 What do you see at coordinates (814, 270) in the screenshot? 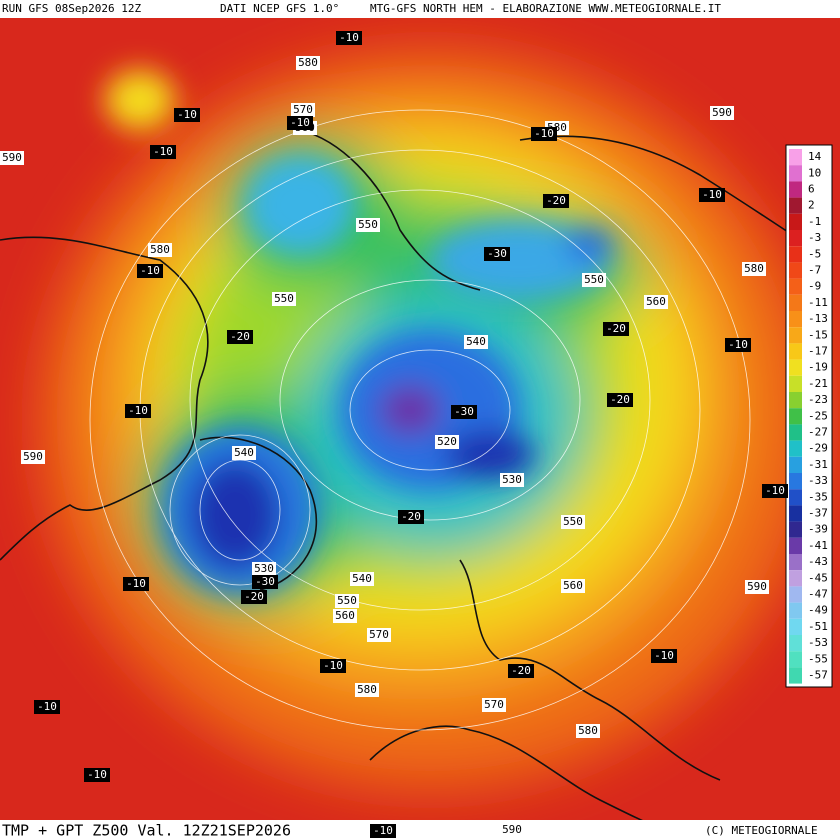
I see `legend-label: -7` at bounding box center [814, 270].